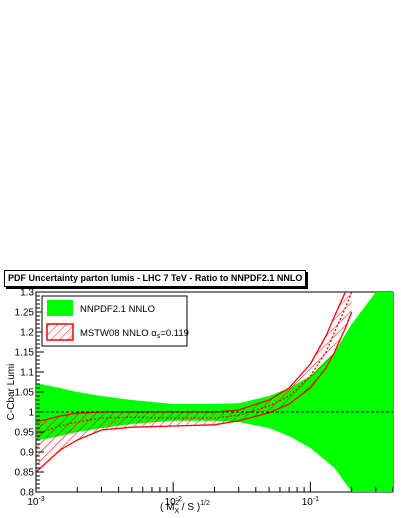 The height and width of the screenshot is (518, 401). I want to click on y-tick-label: 0.95, so click(25, 433).